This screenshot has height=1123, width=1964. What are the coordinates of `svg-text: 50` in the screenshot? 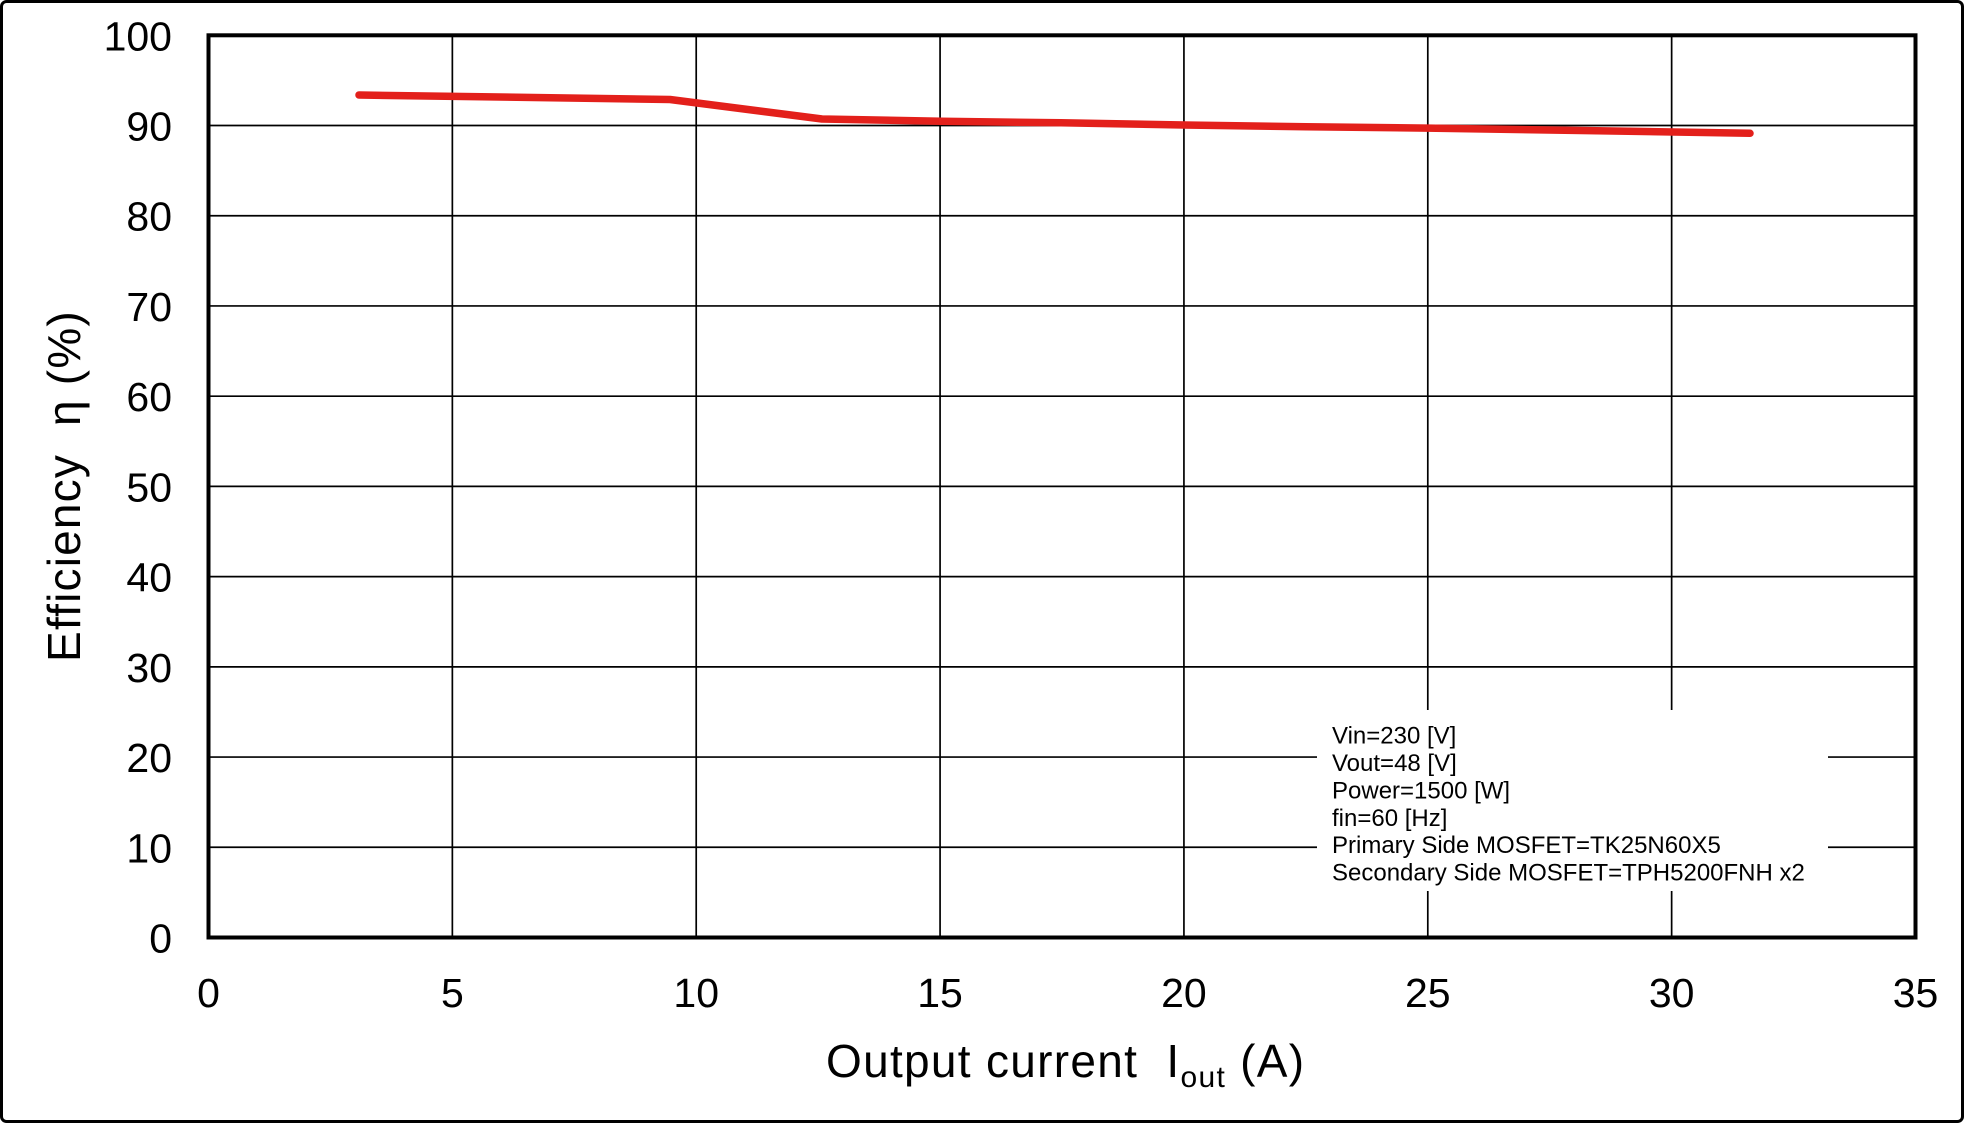 It's located at (149, 487).